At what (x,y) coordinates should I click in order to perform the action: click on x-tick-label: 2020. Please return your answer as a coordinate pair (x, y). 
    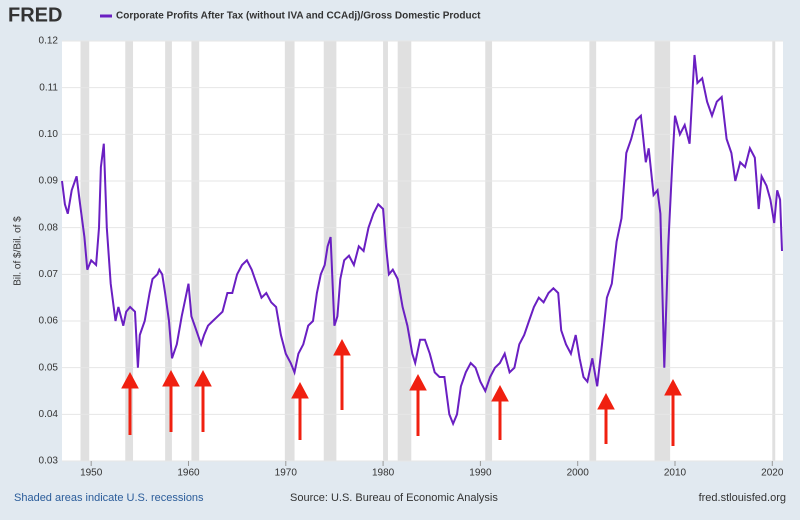
    Looking at the image, I should click on (772, 473).